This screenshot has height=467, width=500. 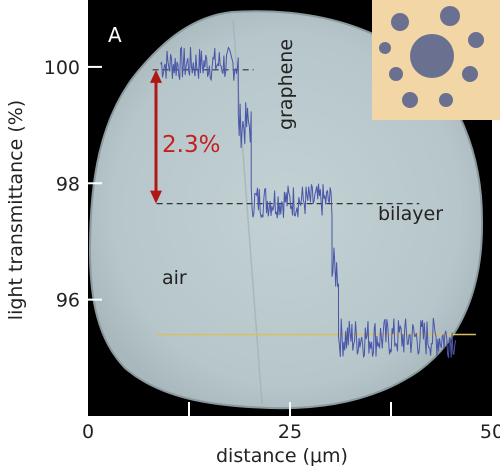 I want to click on inset-photo, so click(x=436, y=60).